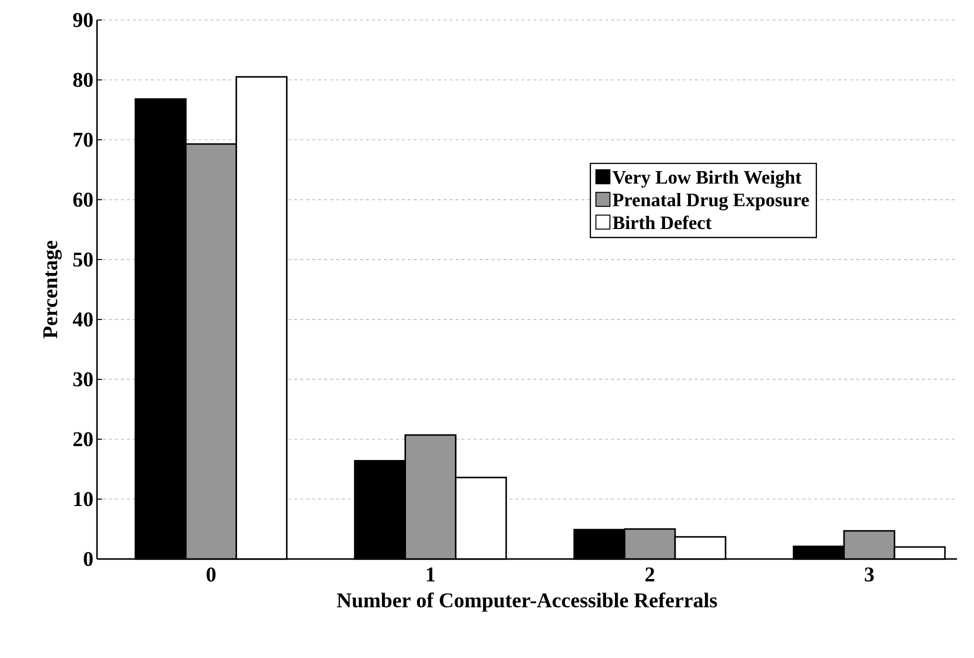  Describe the element at coordinates (83, 439) in the screenshot. I see `y-tick-label: 20` at that location.